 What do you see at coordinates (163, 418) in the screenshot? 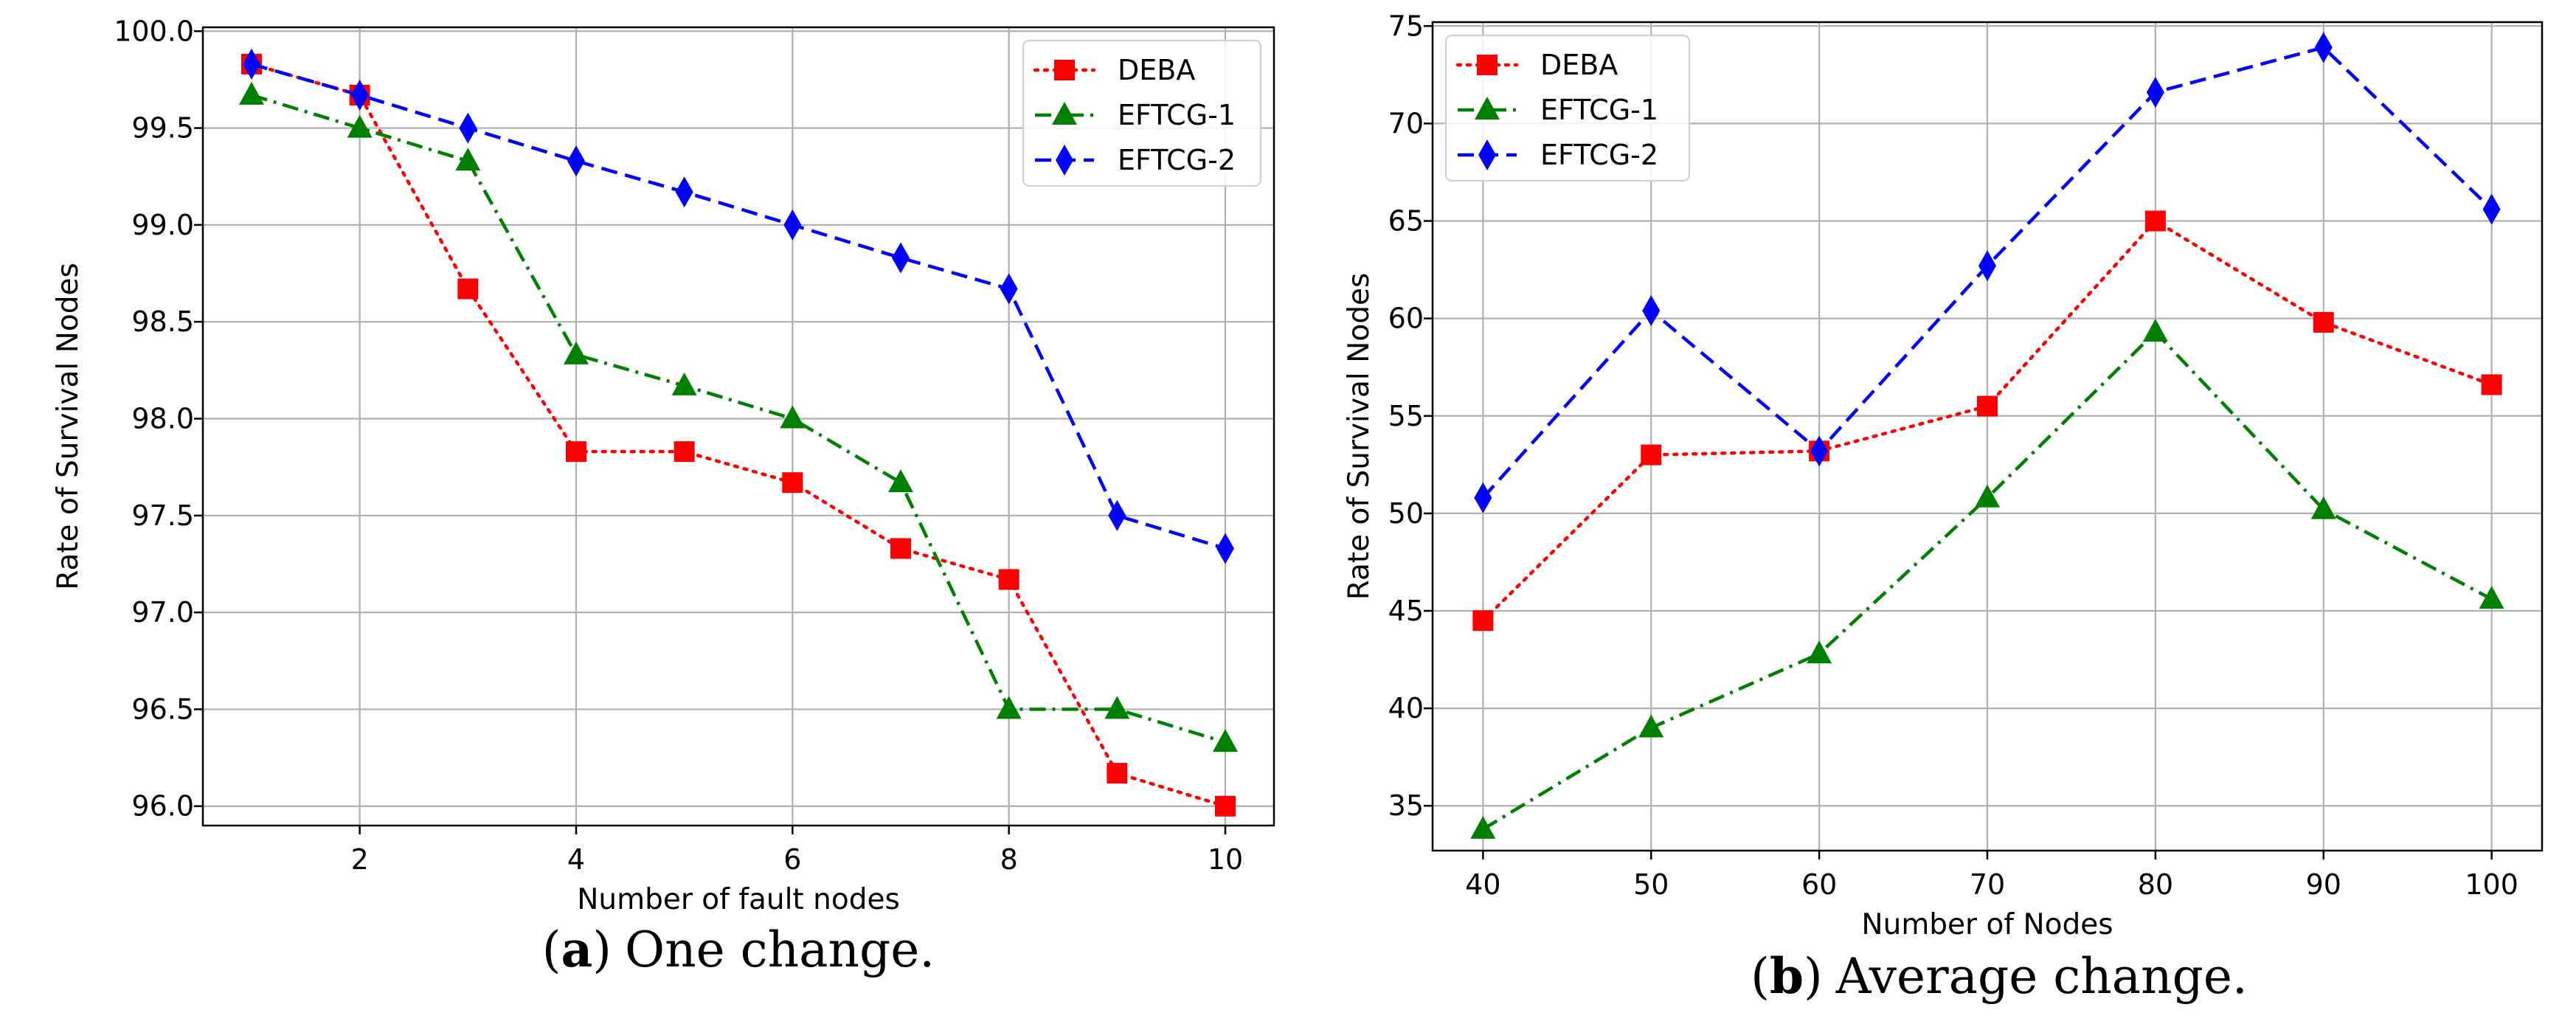
I see `y-tick-label: 98.0` at bounding box center [163, 418].